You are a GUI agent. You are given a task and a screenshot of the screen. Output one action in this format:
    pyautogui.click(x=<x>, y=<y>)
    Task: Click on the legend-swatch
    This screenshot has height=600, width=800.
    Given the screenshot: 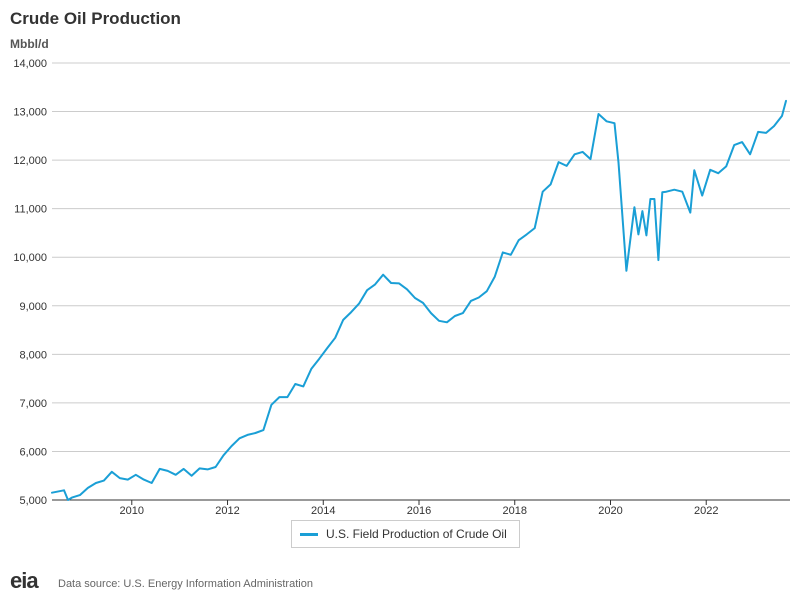 What is the action you would take?
    pyautogui.click(x=309, y=534)
    